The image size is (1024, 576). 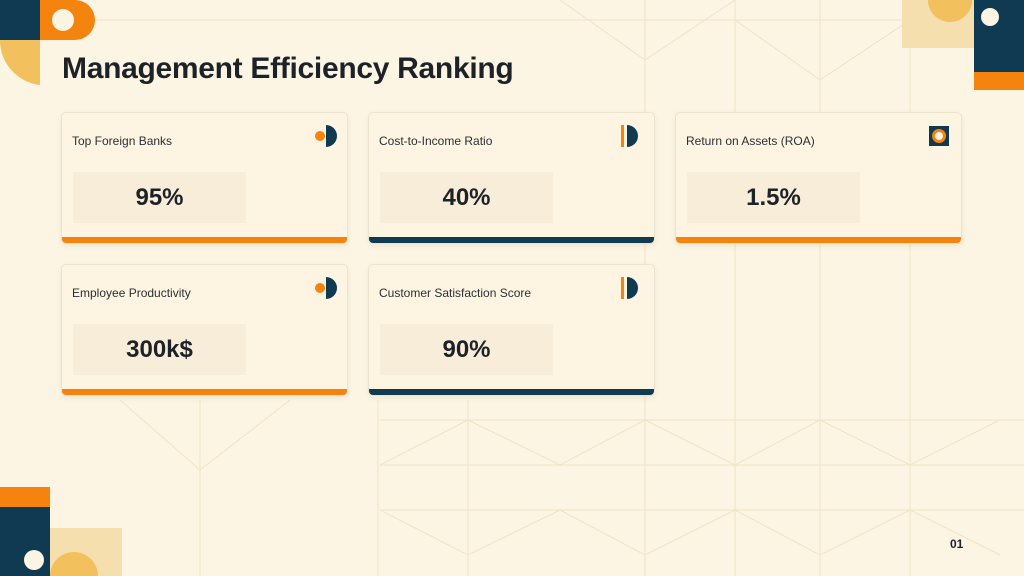 I want to click on metric-label: Customer Satisfaction Score, so click(x=455, y=293).